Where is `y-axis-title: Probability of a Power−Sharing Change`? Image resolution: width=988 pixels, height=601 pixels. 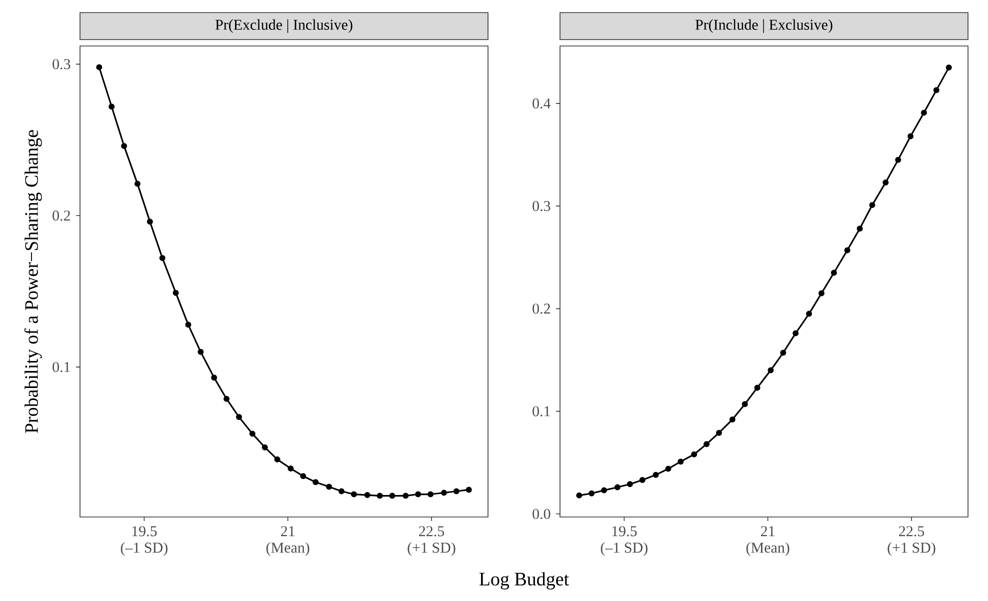
y-axis-title: Probability of a Power−Sharing Change is located at coordinates (33, 281).